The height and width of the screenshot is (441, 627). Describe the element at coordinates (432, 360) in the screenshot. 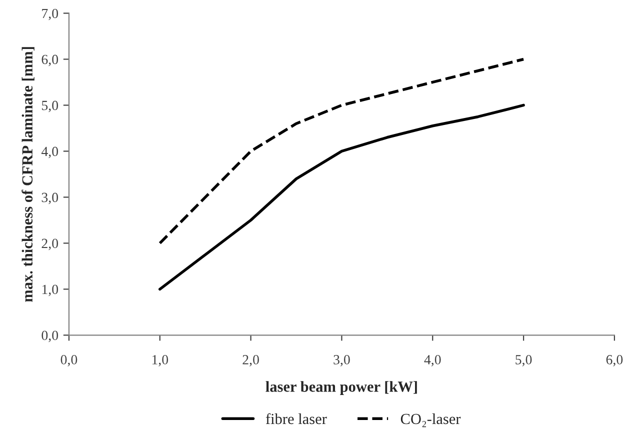

I see `x-tick-label: 4,0` at that location.